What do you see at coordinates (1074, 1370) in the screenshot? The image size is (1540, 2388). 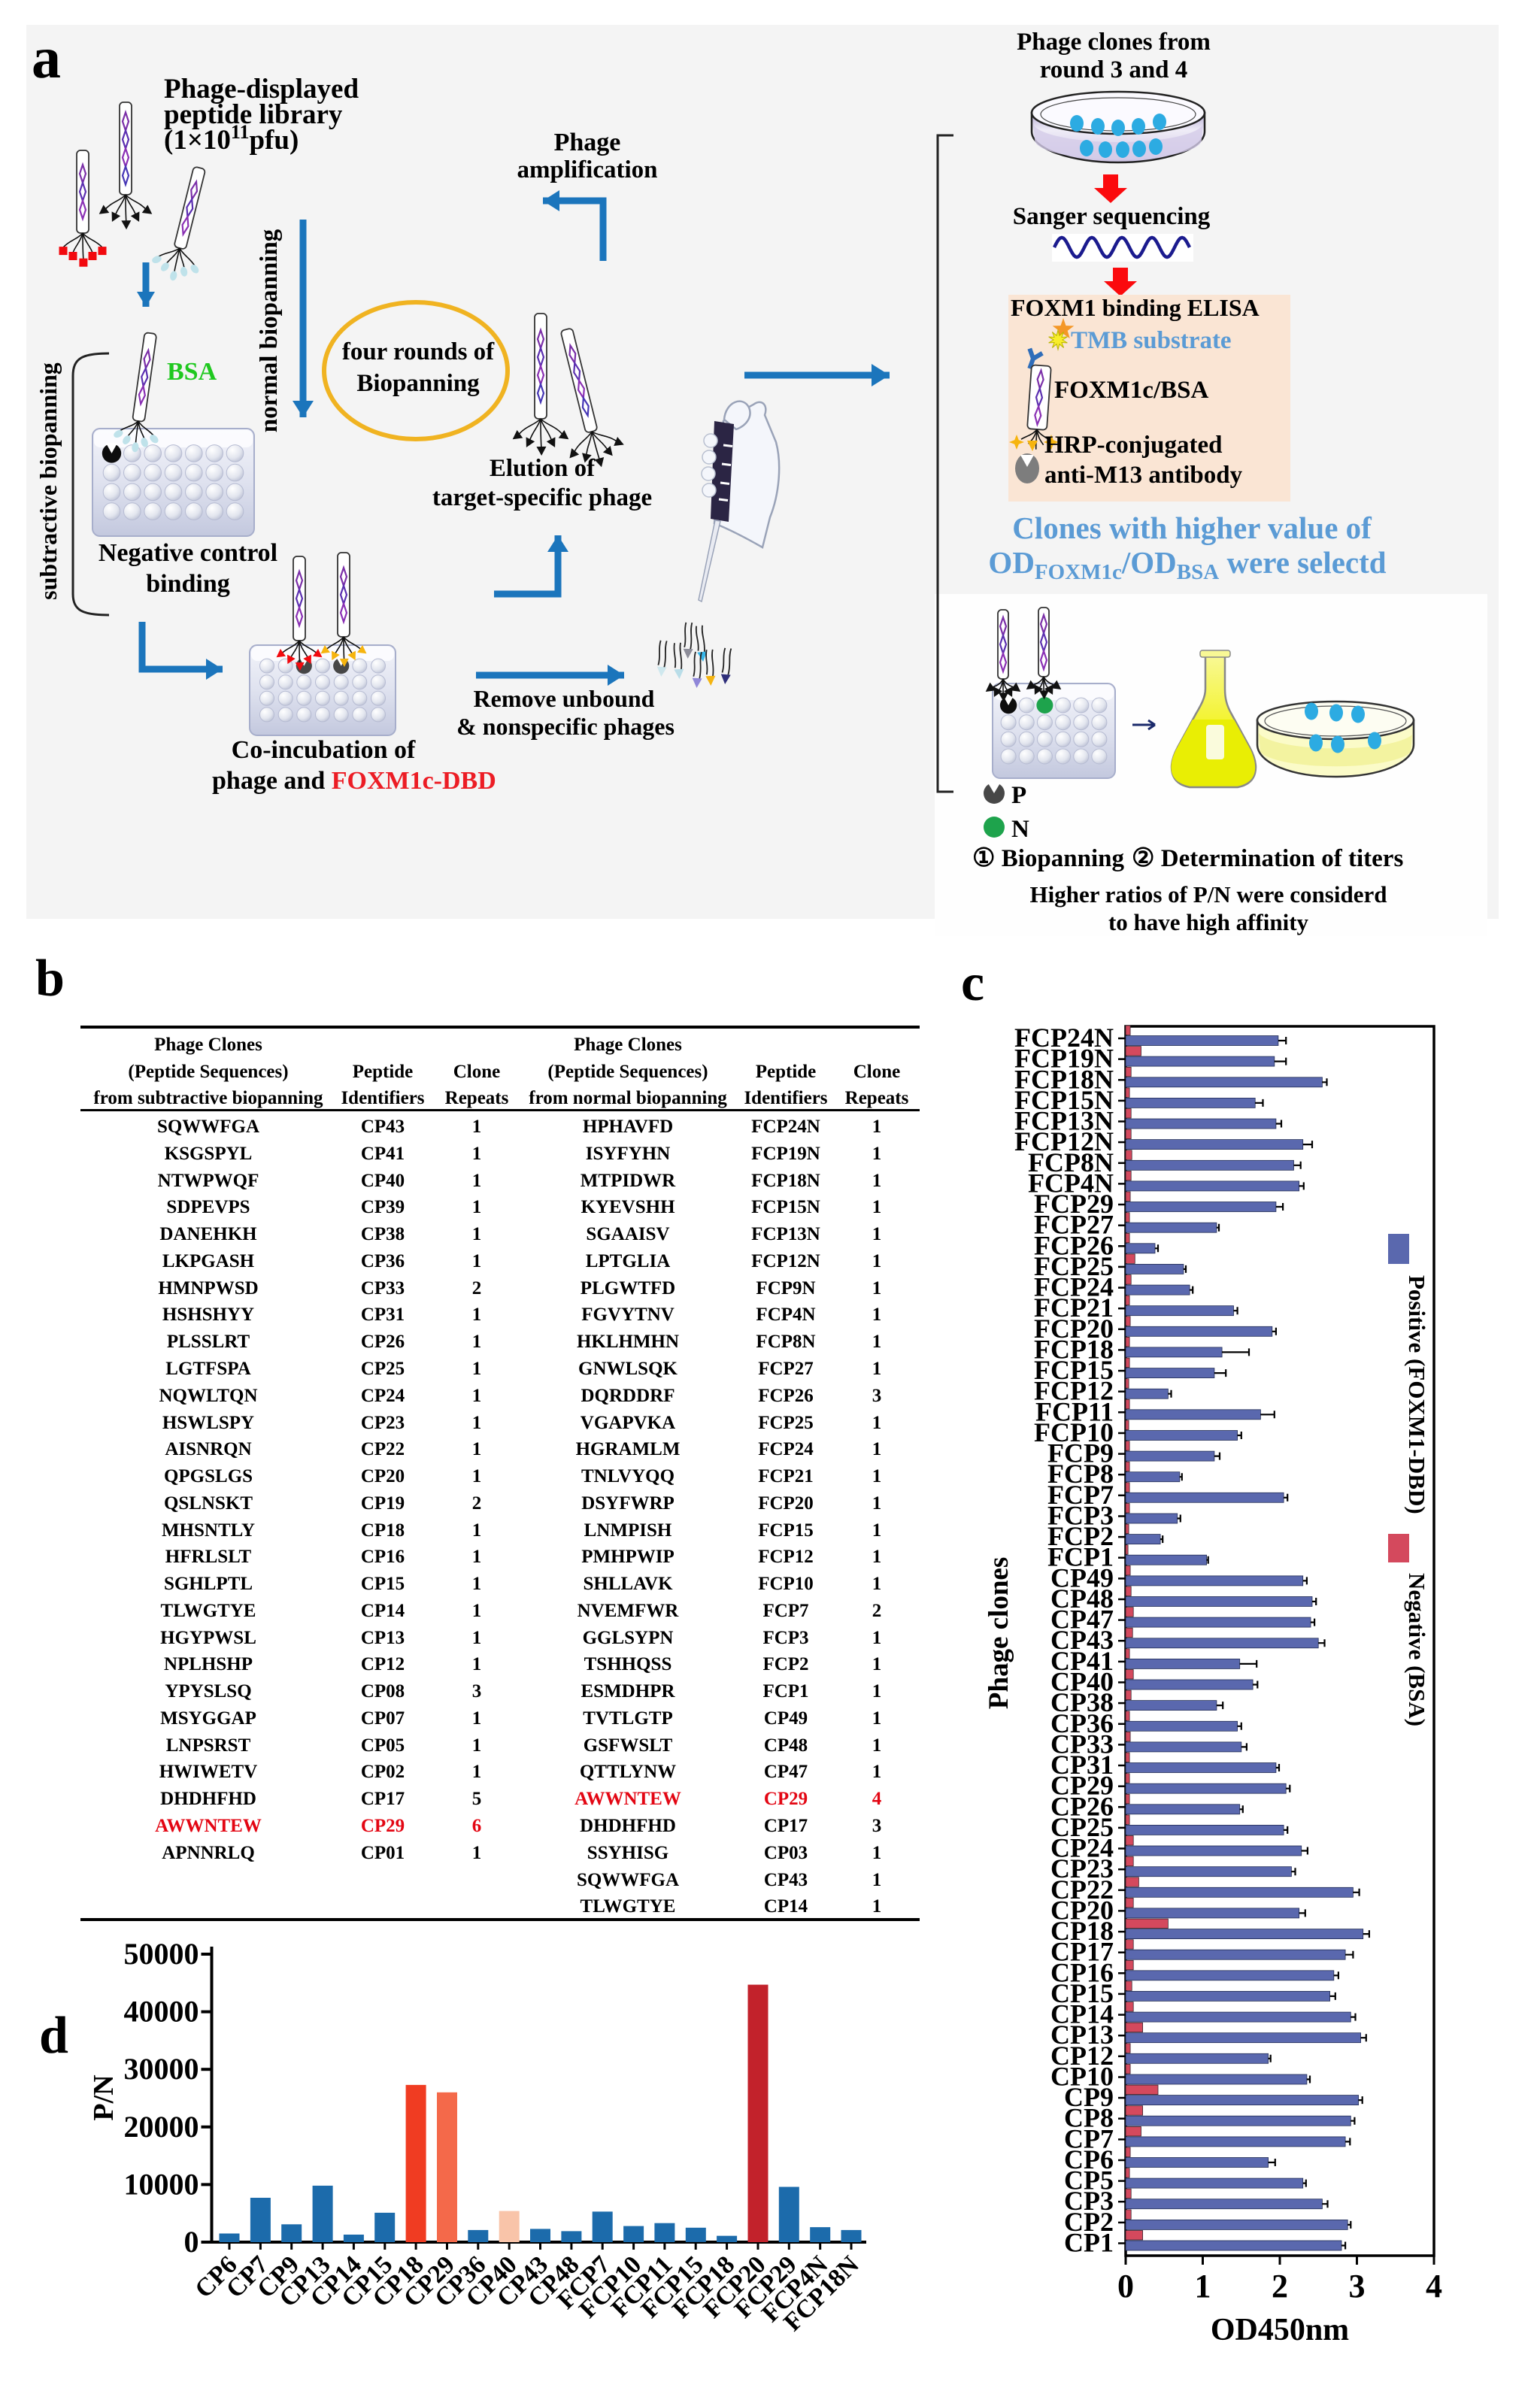 I see `svg-text: FCP15` at bounding box center [1074, 1370].